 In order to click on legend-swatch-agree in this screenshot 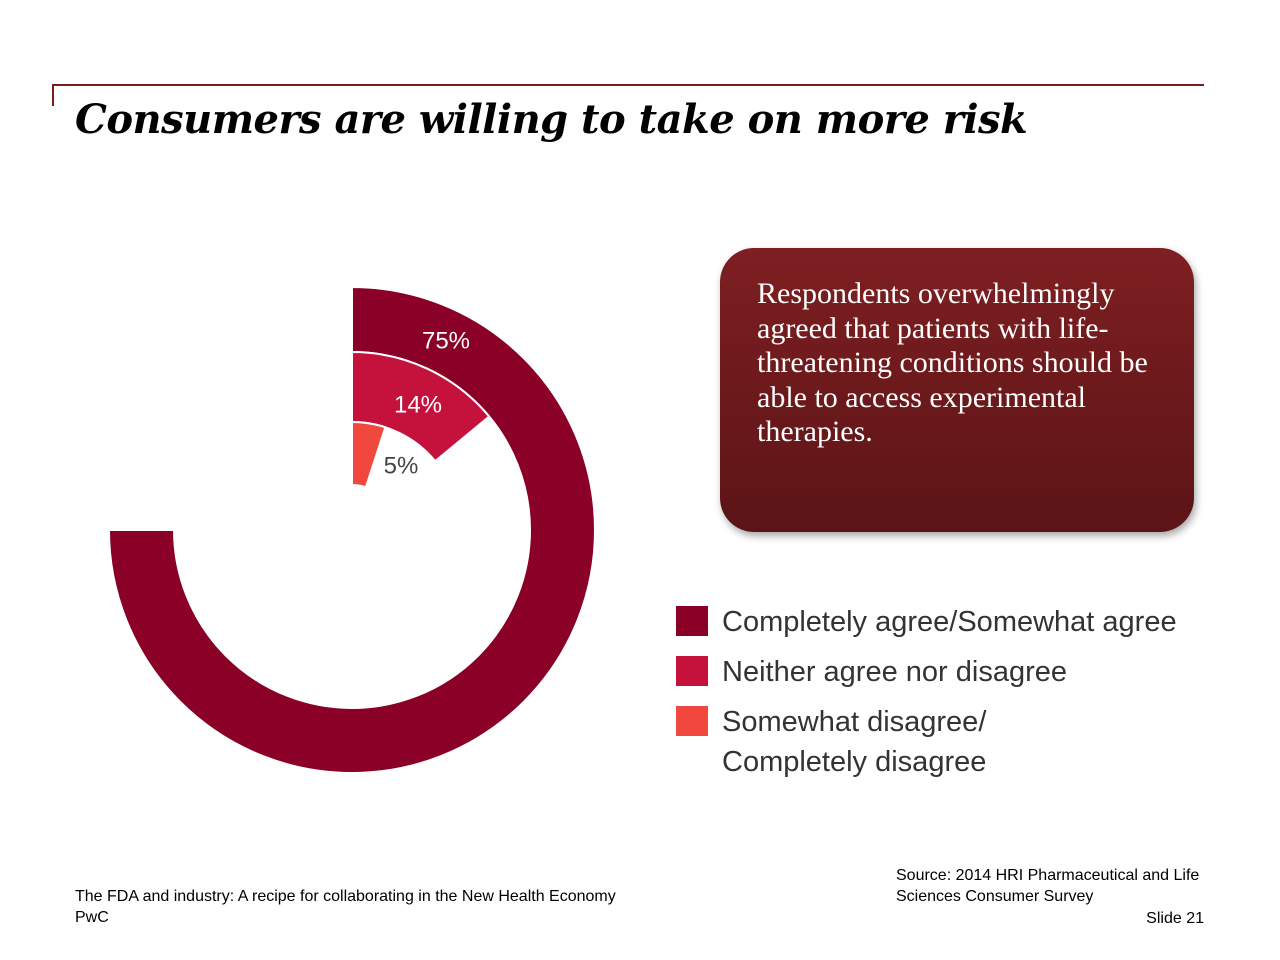, I will do `click(692, 621)`.